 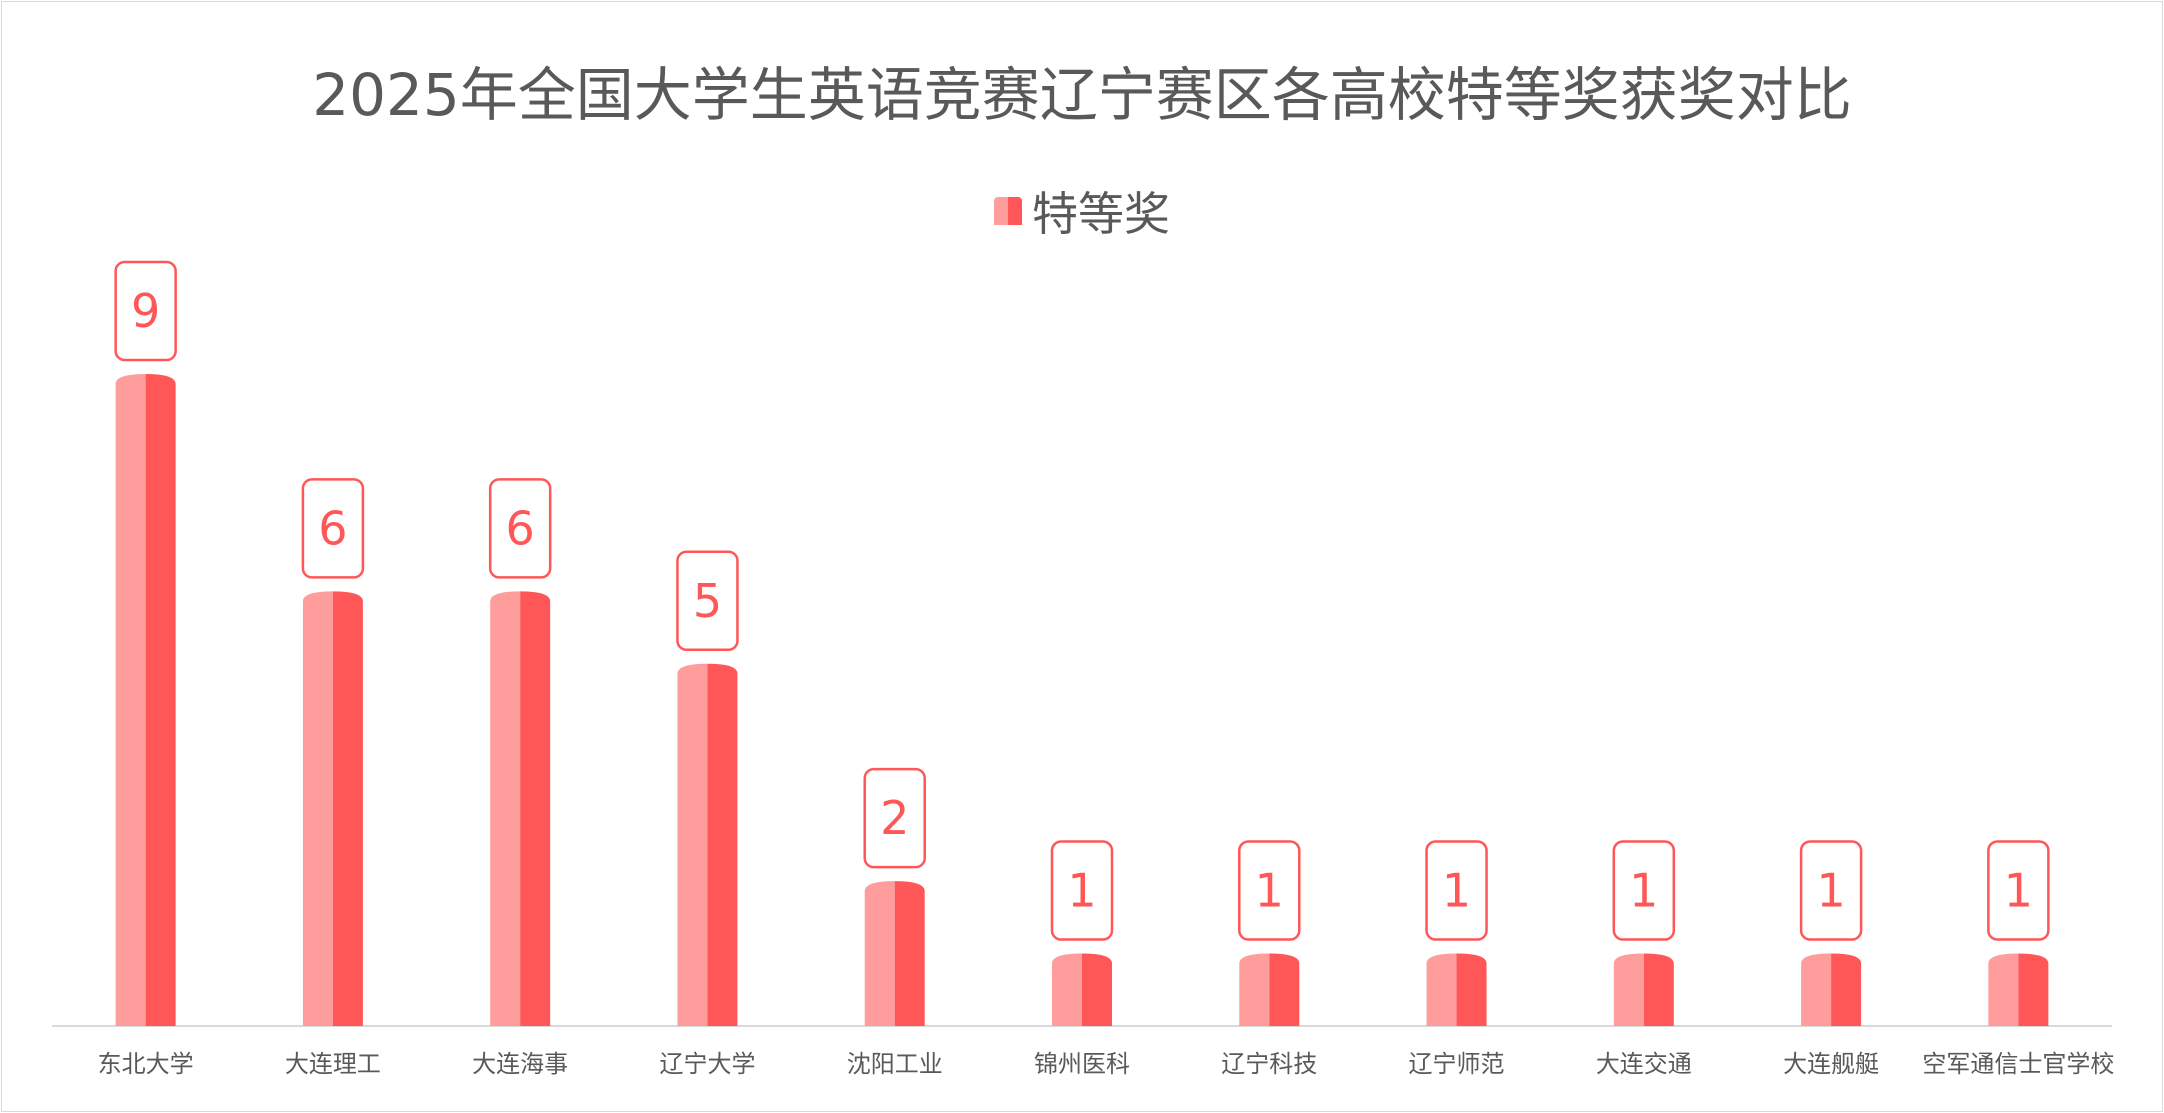 I want to click on x-tick-label: 东北大学, so click(x=146, y=1064).